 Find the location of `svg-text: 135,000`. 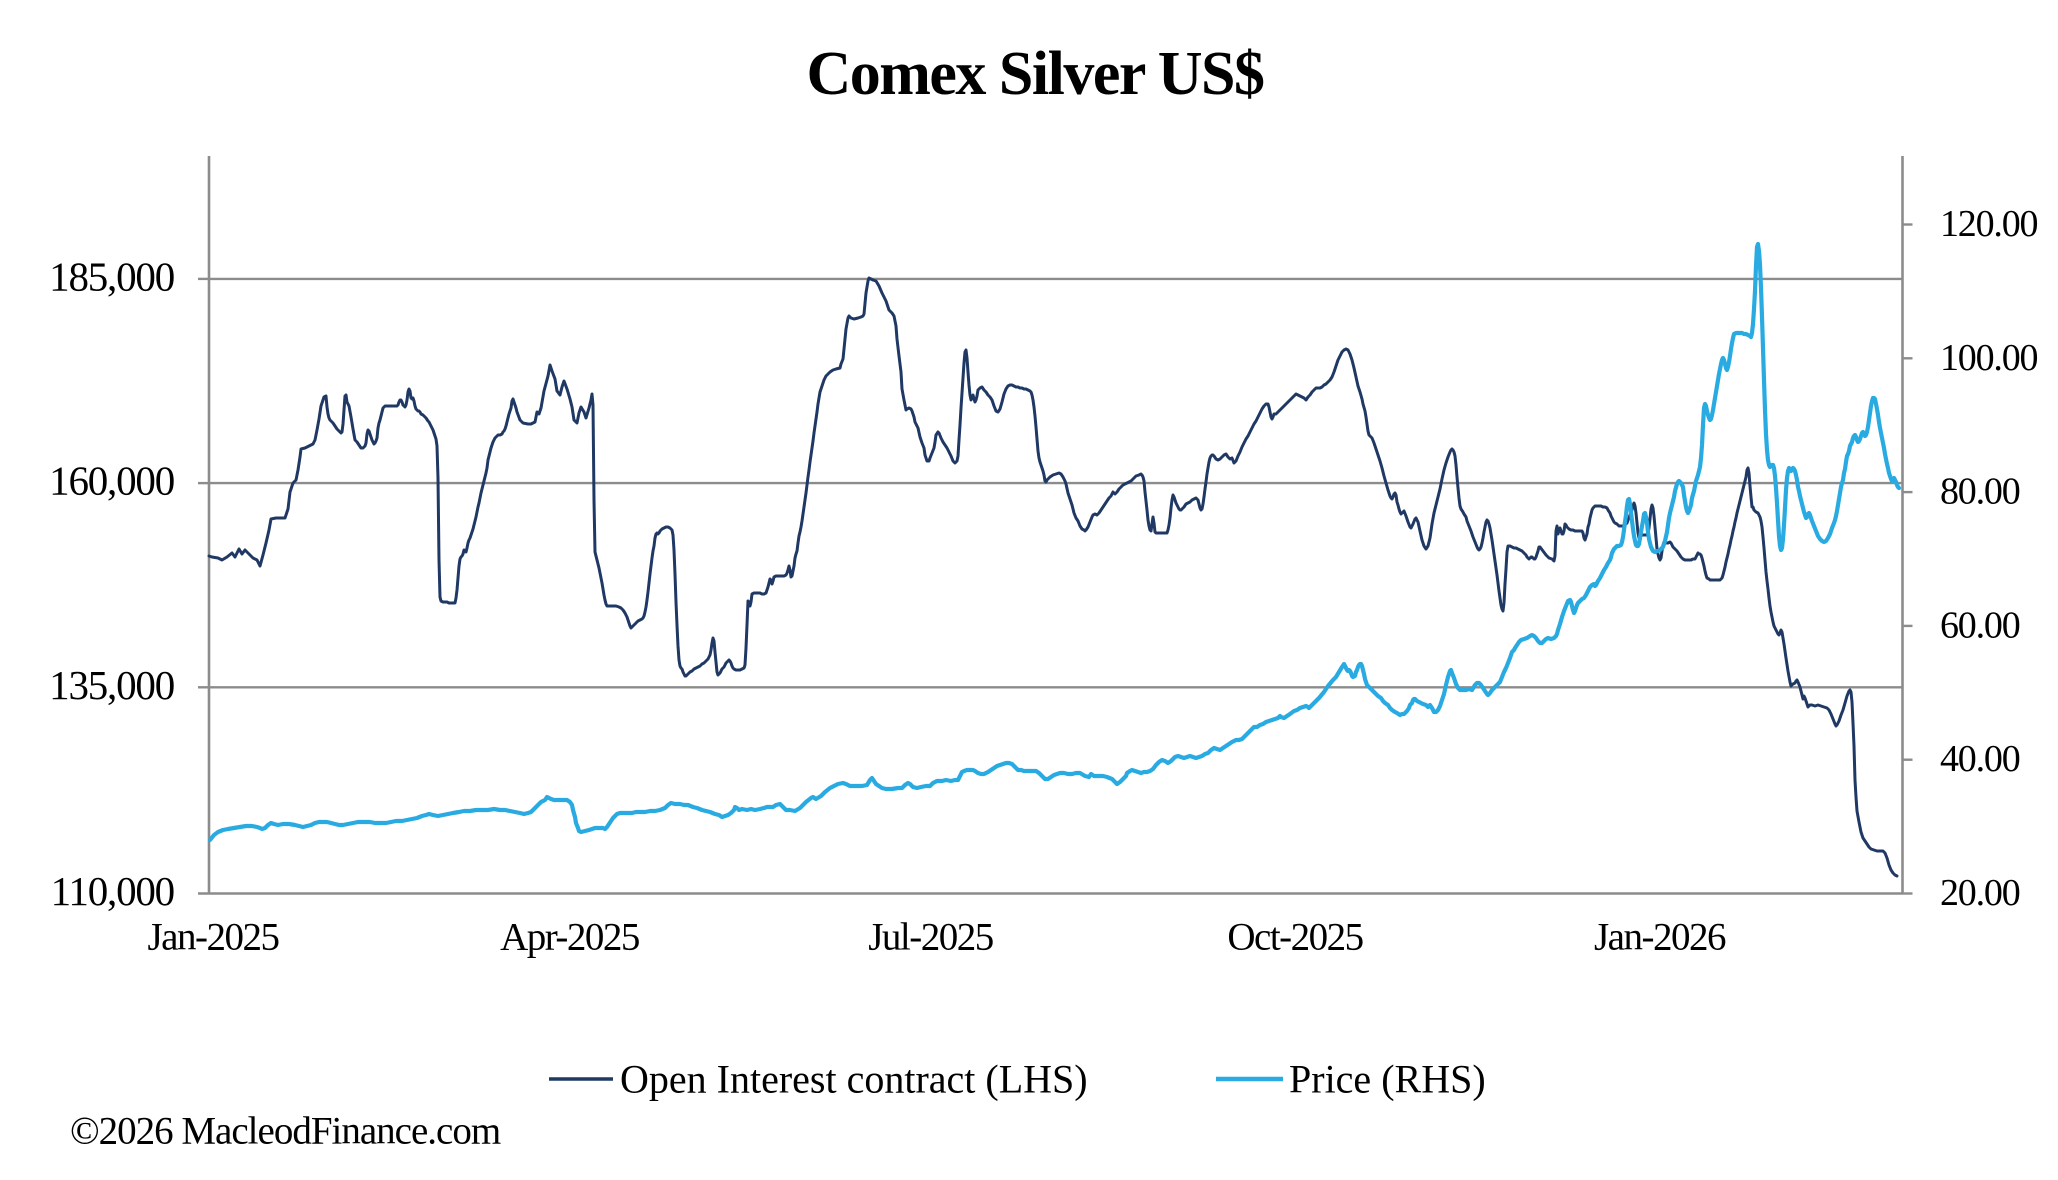

svg-text: 135,000 is located at coordinates (111, 685).